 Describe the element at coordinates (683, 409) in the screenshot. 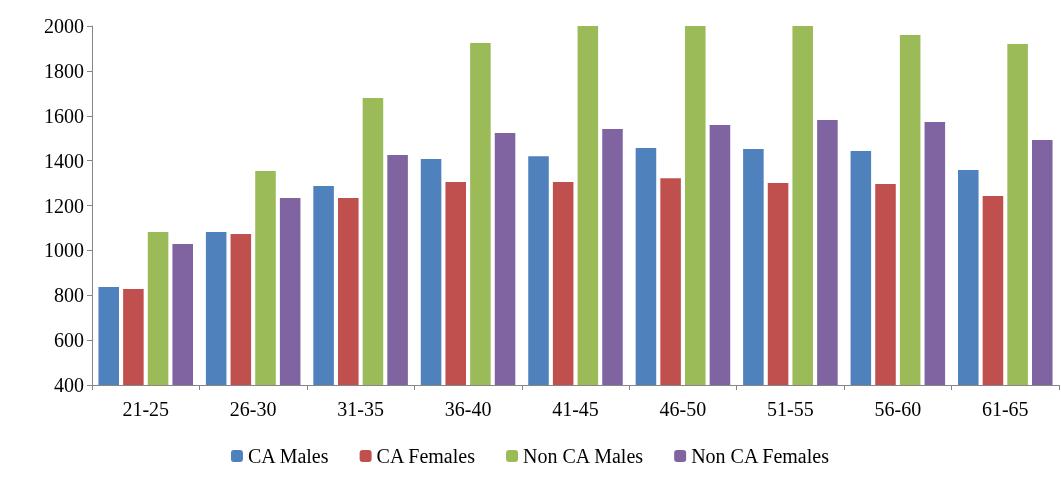

I see `x-tick-label: 46-50` at that location.